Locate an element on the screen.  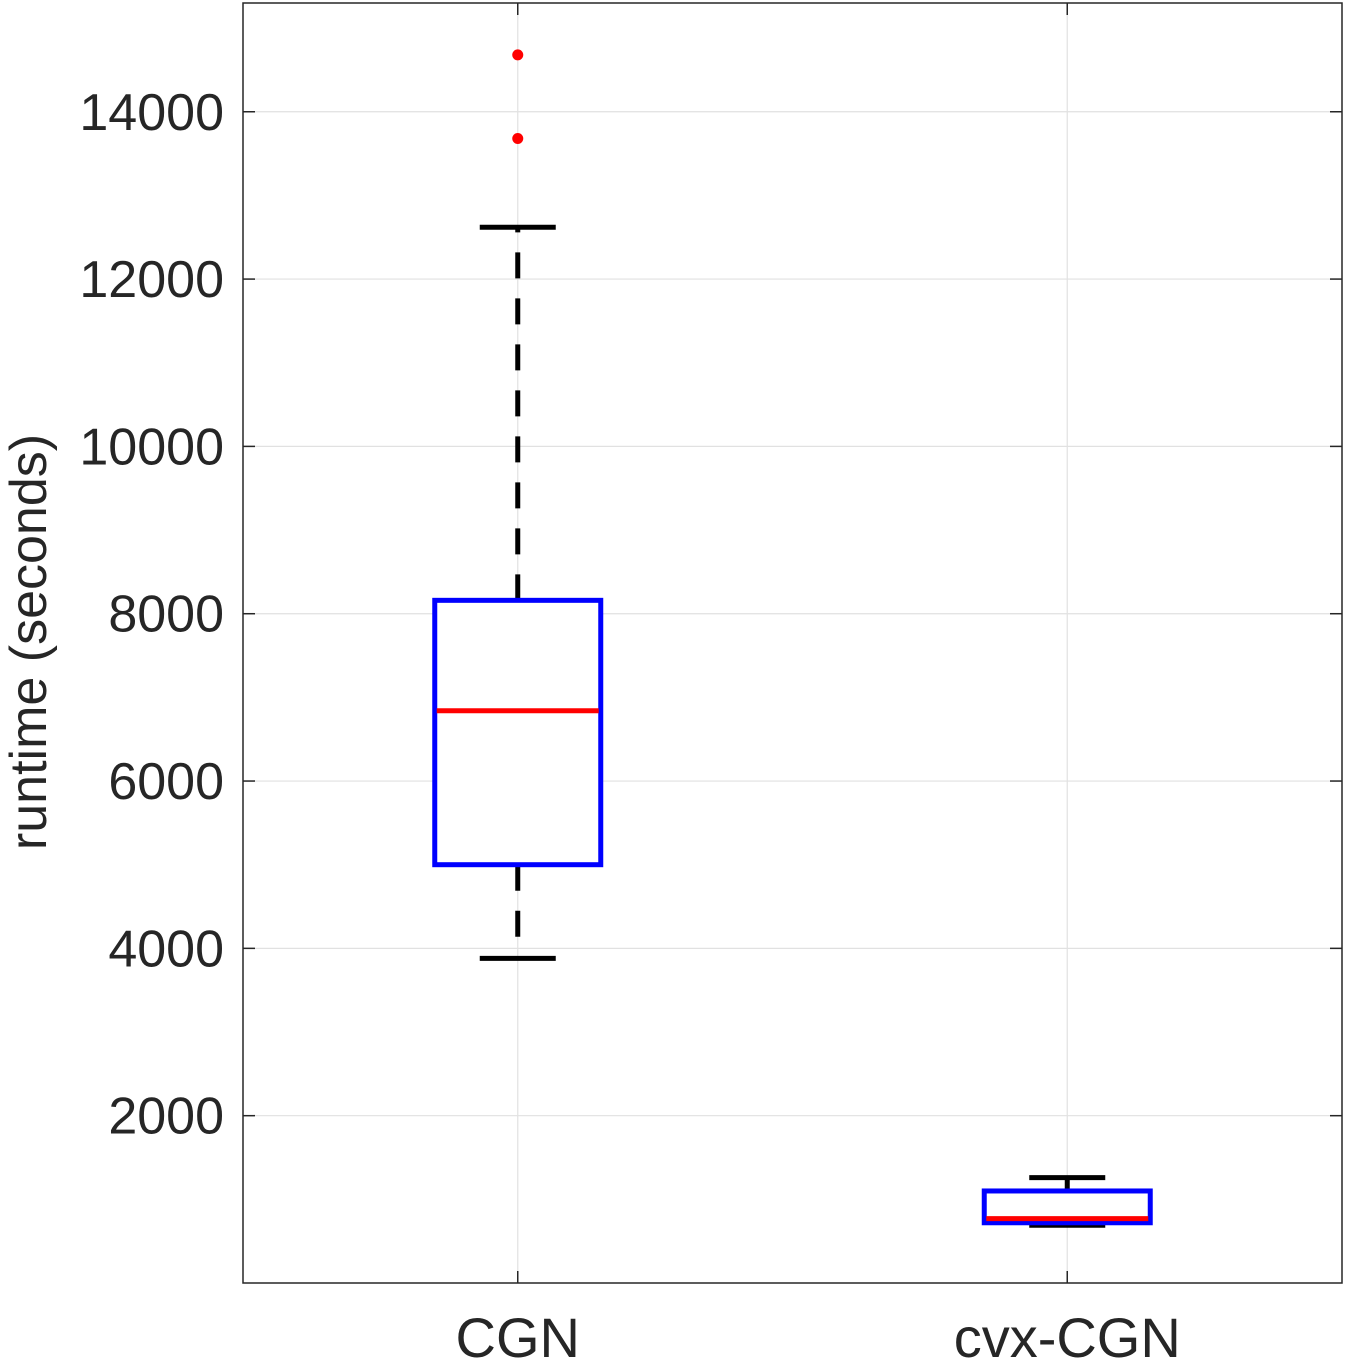
box-group-cgn is located at coordinates (518, 505).